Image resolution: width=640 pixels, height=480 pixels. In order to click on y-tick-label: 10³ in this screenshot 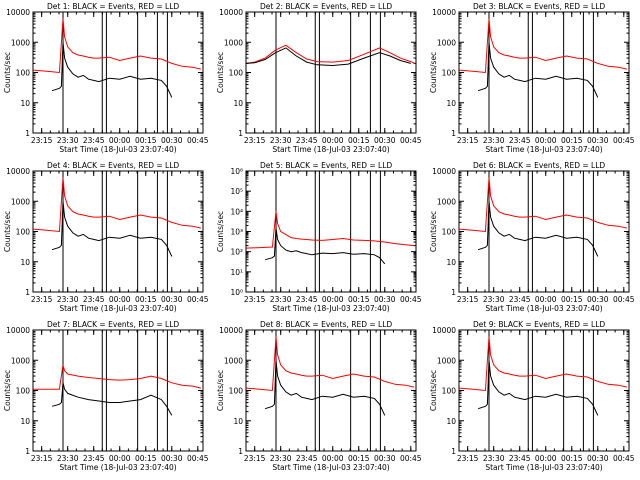, I will do `click(236, 232)`.